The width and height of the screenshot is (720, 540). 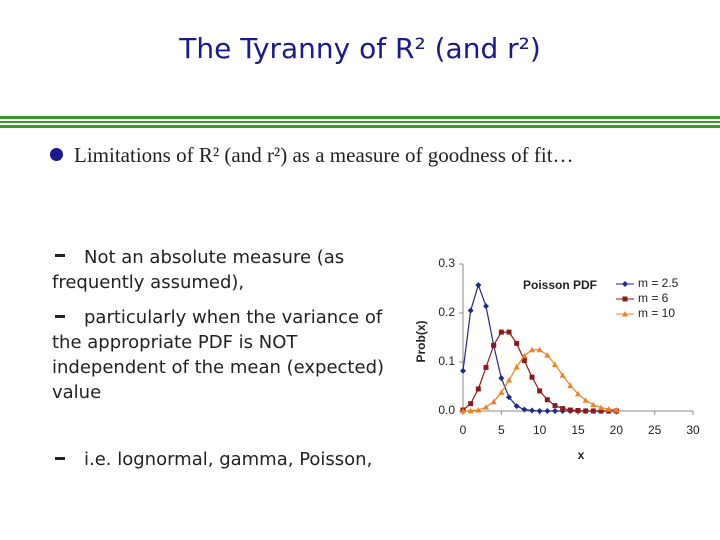 What do you see at coordinates (421, 341) in the screenshot?
I see `y-axis-label: Prob(x)` at bounding box center [421, 341].